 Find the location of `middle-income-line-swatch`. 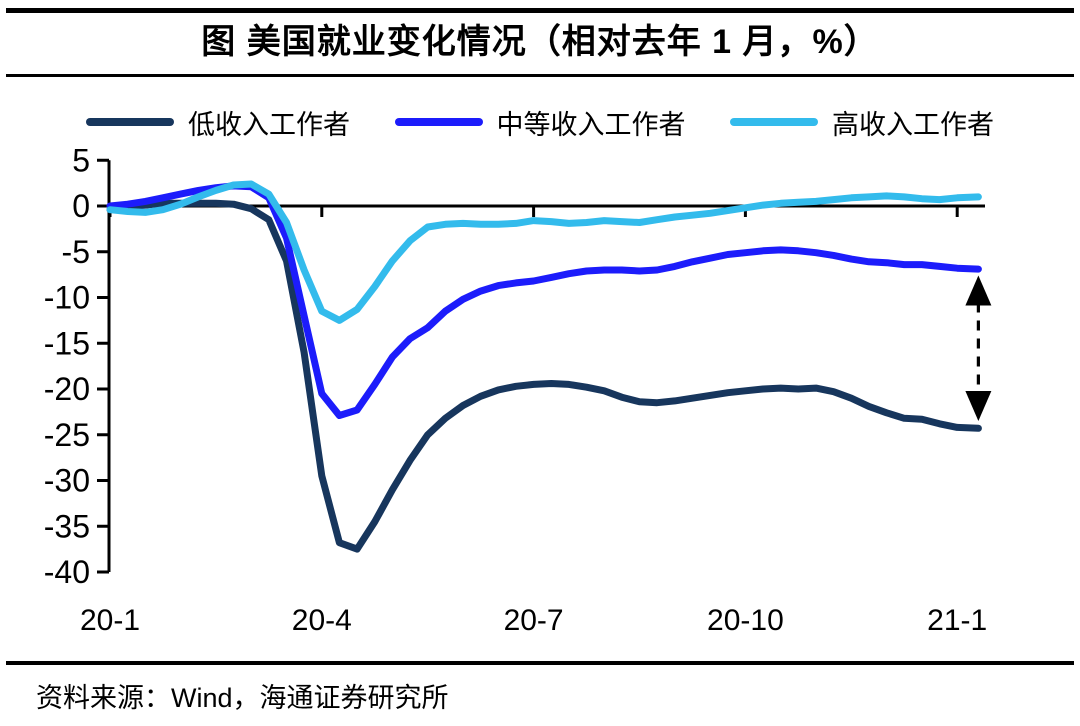

middle-income-line-swatch is located at coordinates (438, 122).